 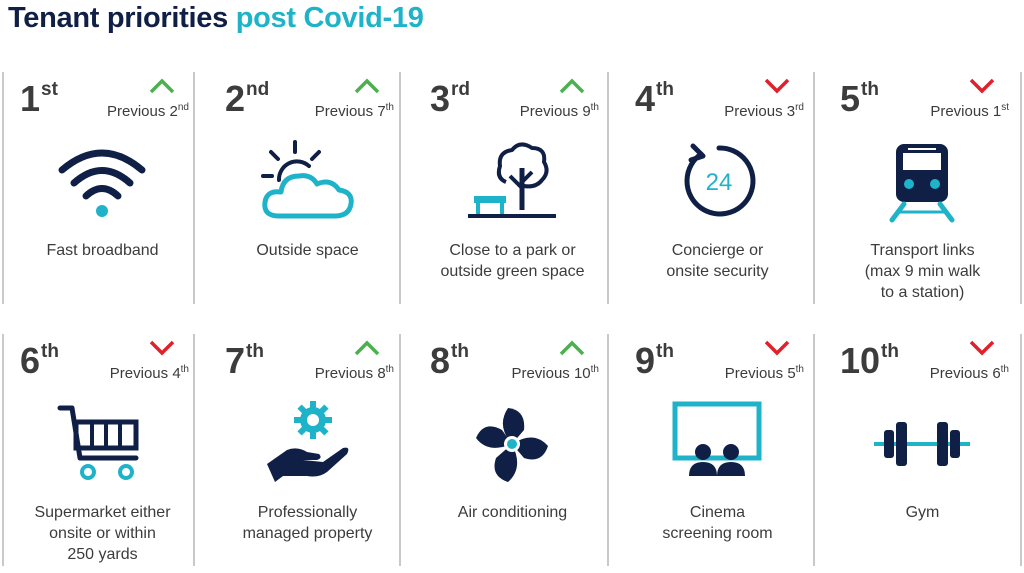 What do you see at coordinates (512, 444) in the screenshot?
I see `fan-icon` at bounding box center [512, 444].